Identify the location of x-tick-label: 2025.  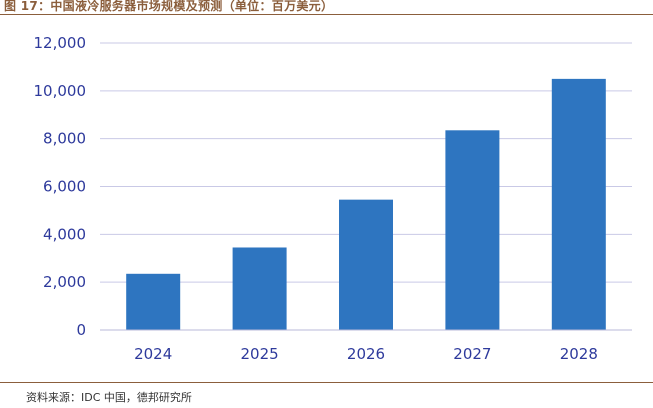
(260, 354).